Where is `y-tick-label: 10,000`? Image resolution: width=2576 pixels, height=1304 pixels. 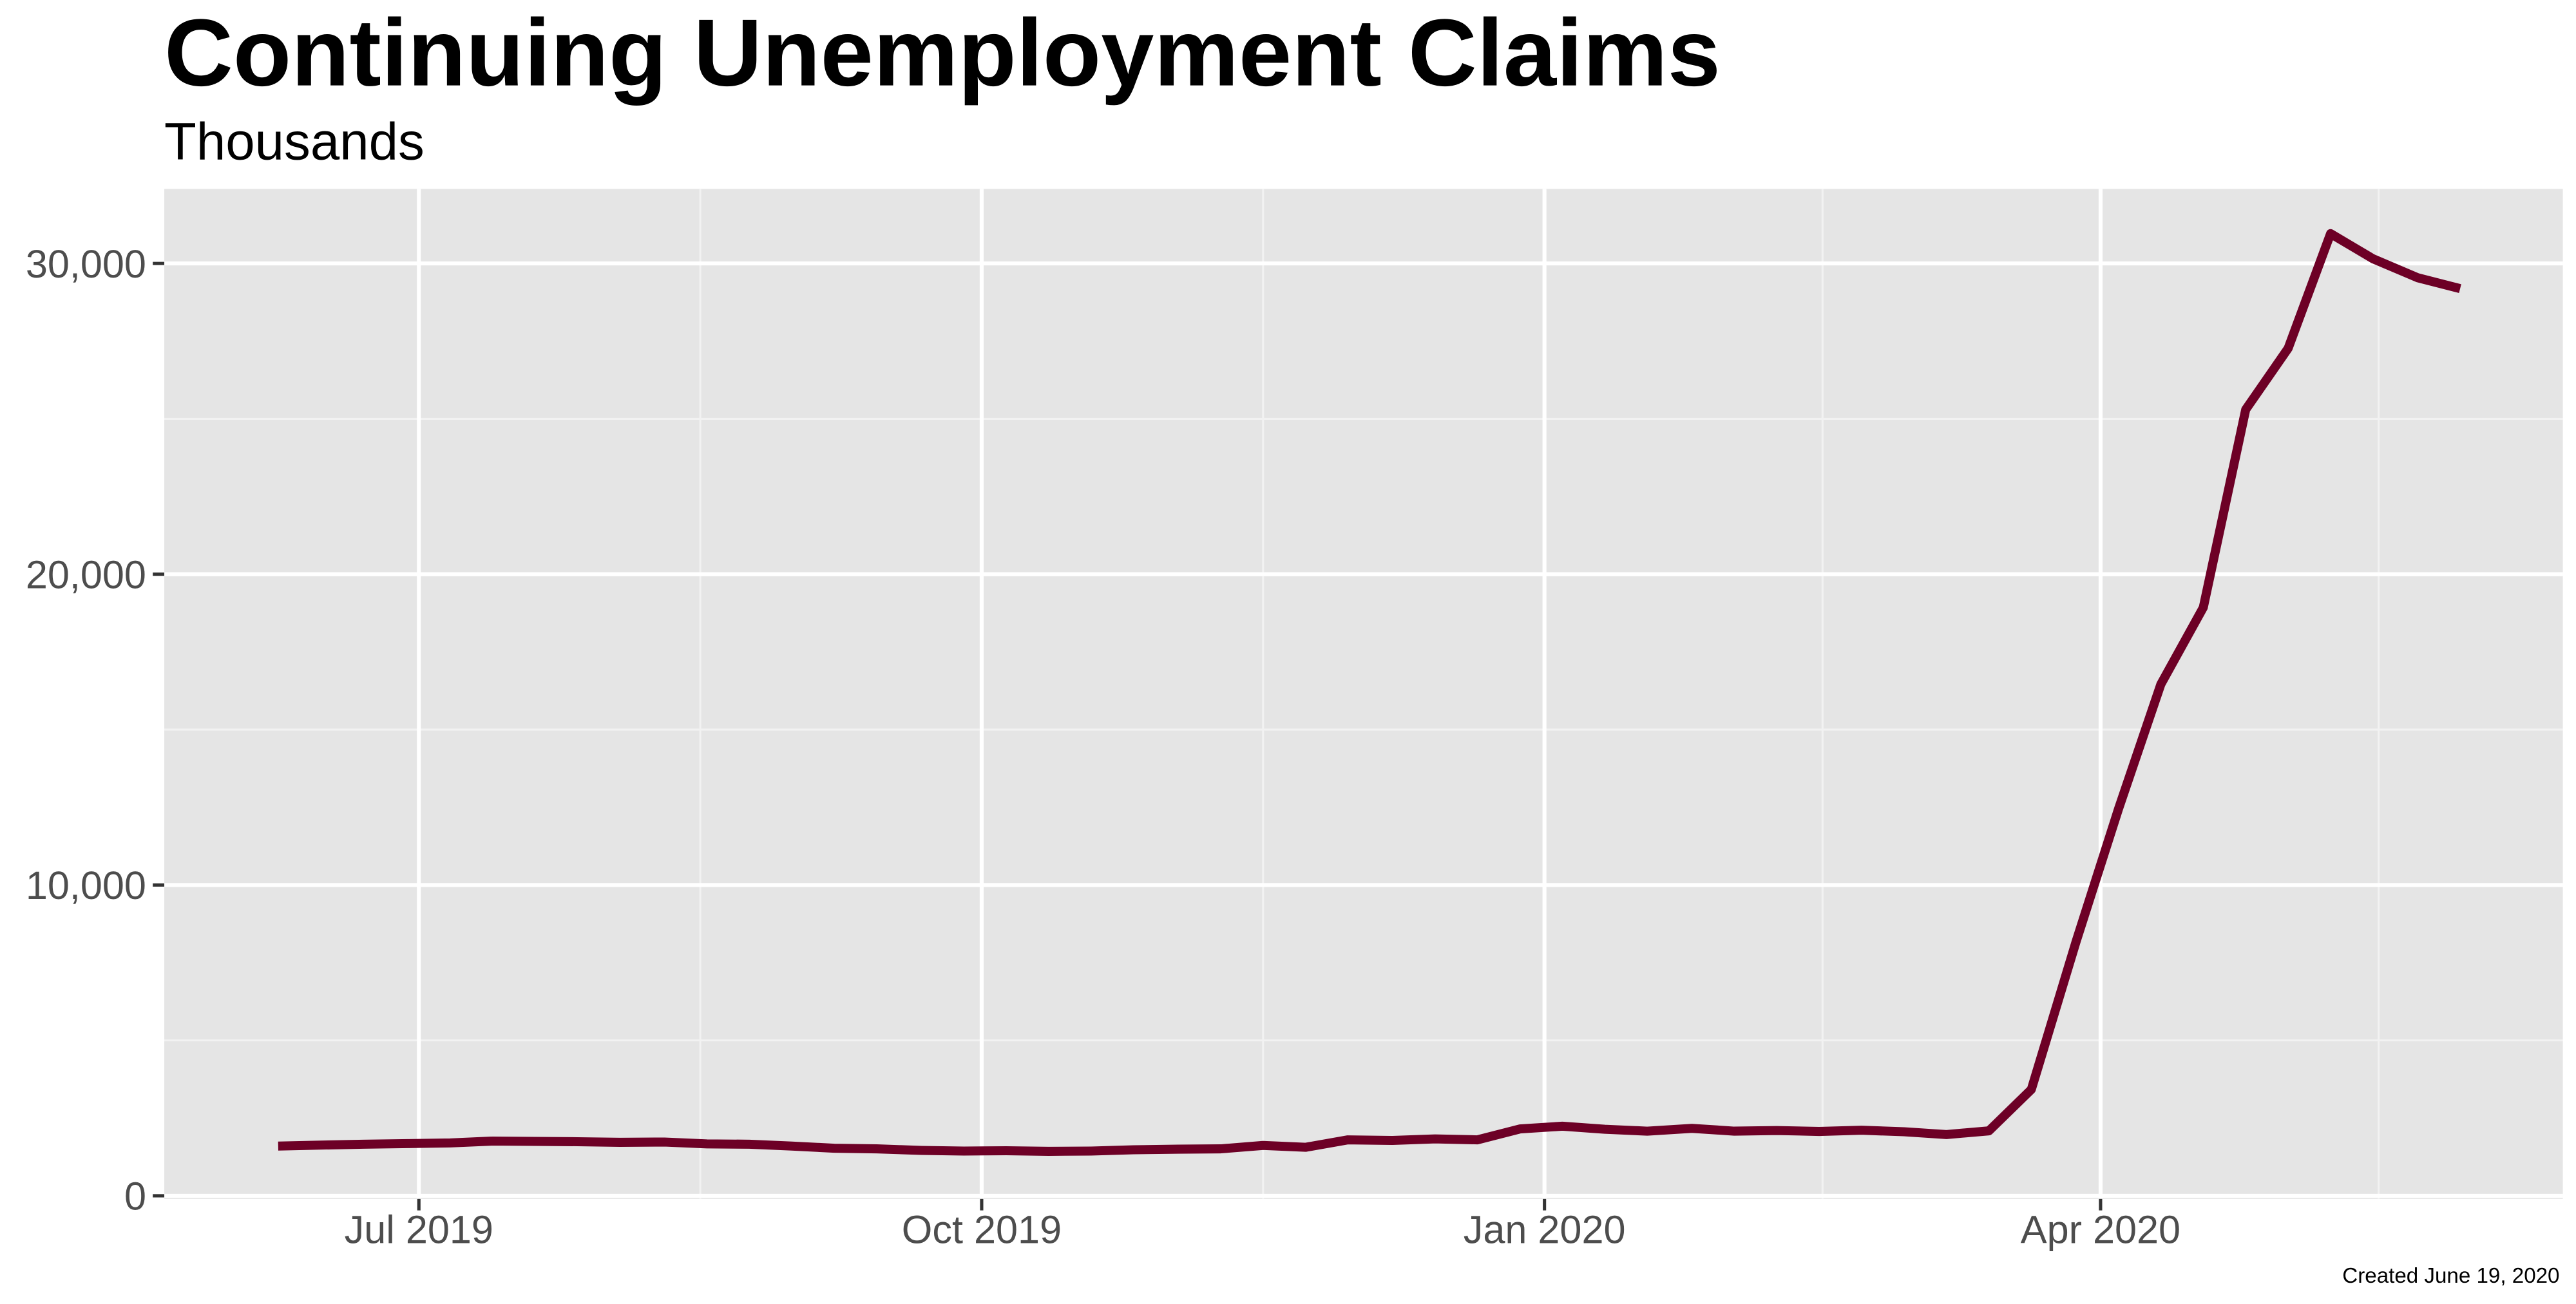 y-tick-label: 10,000 is located at coordinates (86, 886).